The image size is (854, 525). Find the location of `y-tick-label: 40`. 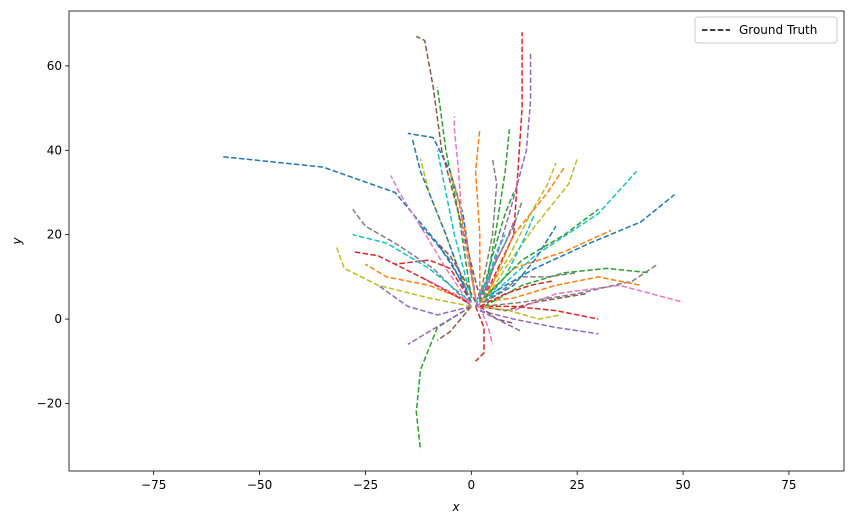

y-tick-label: 40 is located at coordinates (54, 150).